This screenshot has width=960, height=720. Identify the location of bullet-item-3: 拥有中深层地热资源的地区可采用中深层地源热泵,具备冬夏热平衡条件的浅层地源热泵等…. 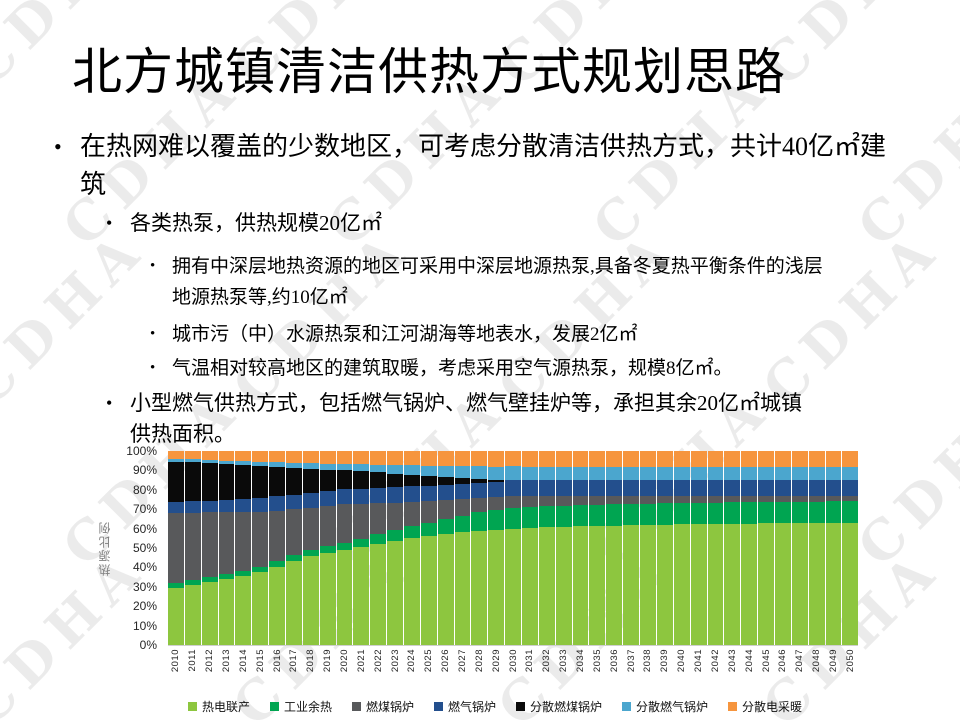
(491, 282).